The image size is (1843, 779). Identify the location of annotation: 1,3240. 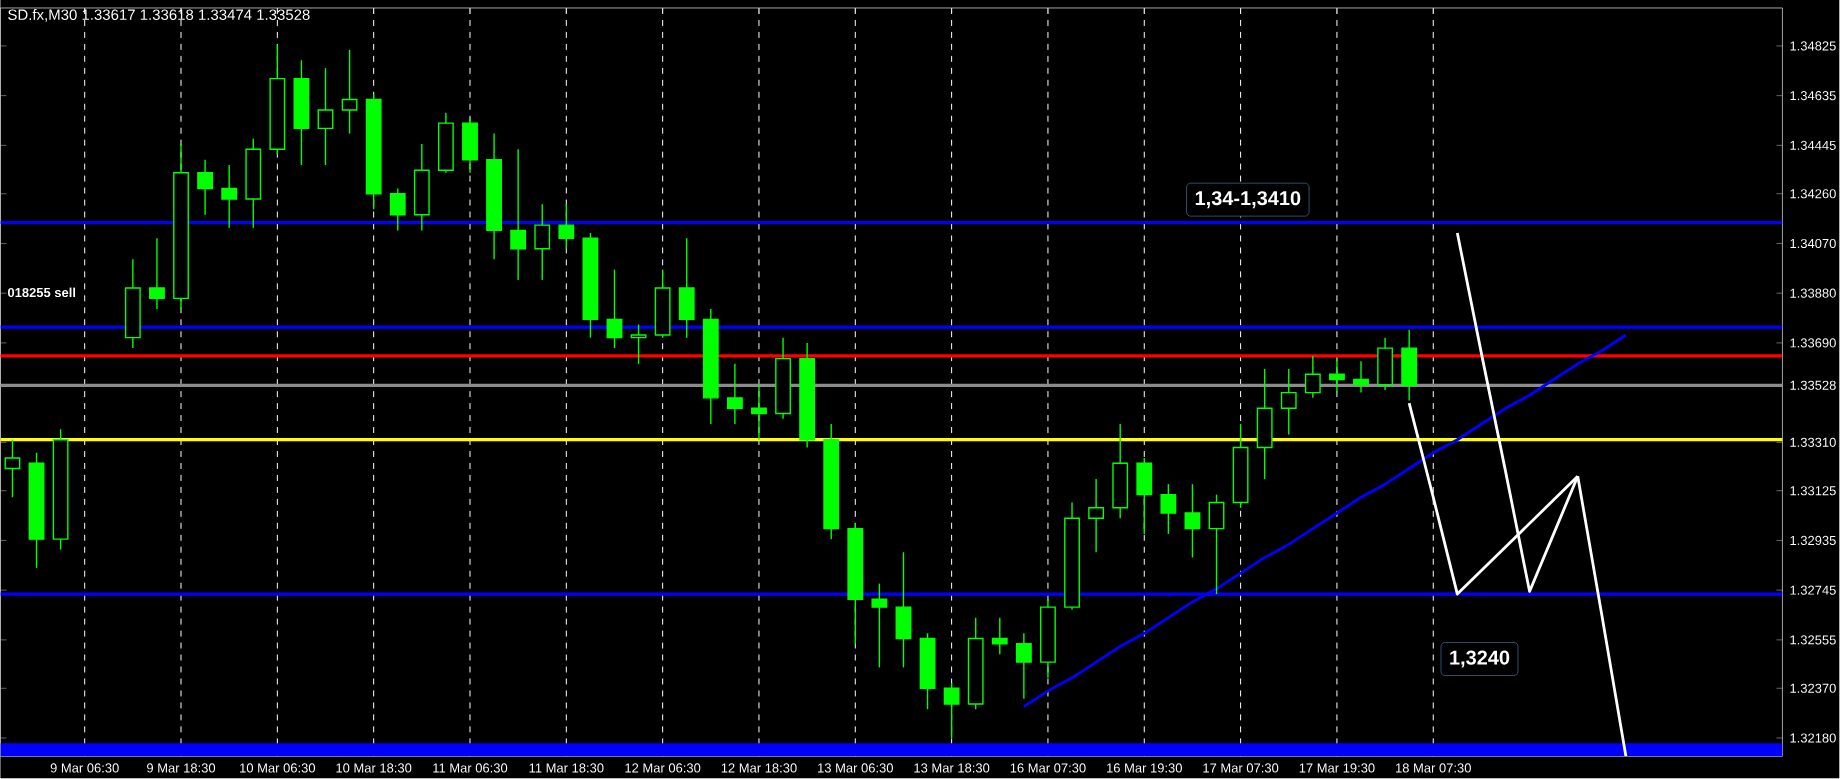
(1480, 659).